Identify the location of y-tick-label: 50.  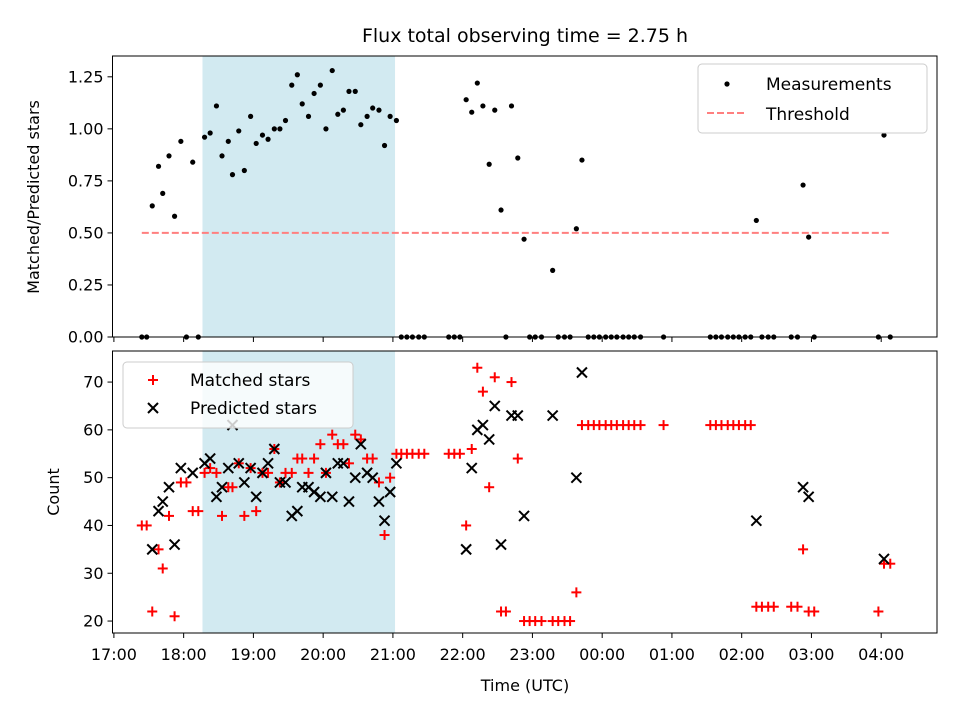
(93, 477).